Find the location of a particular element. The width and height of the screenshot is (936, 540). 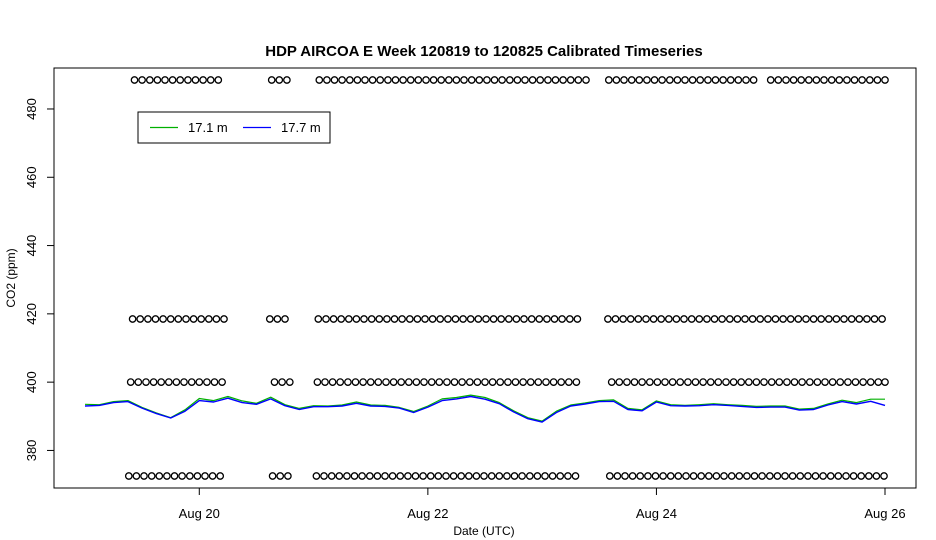

x-tick-label: Aug 26 is located at coordinates (884, 513).